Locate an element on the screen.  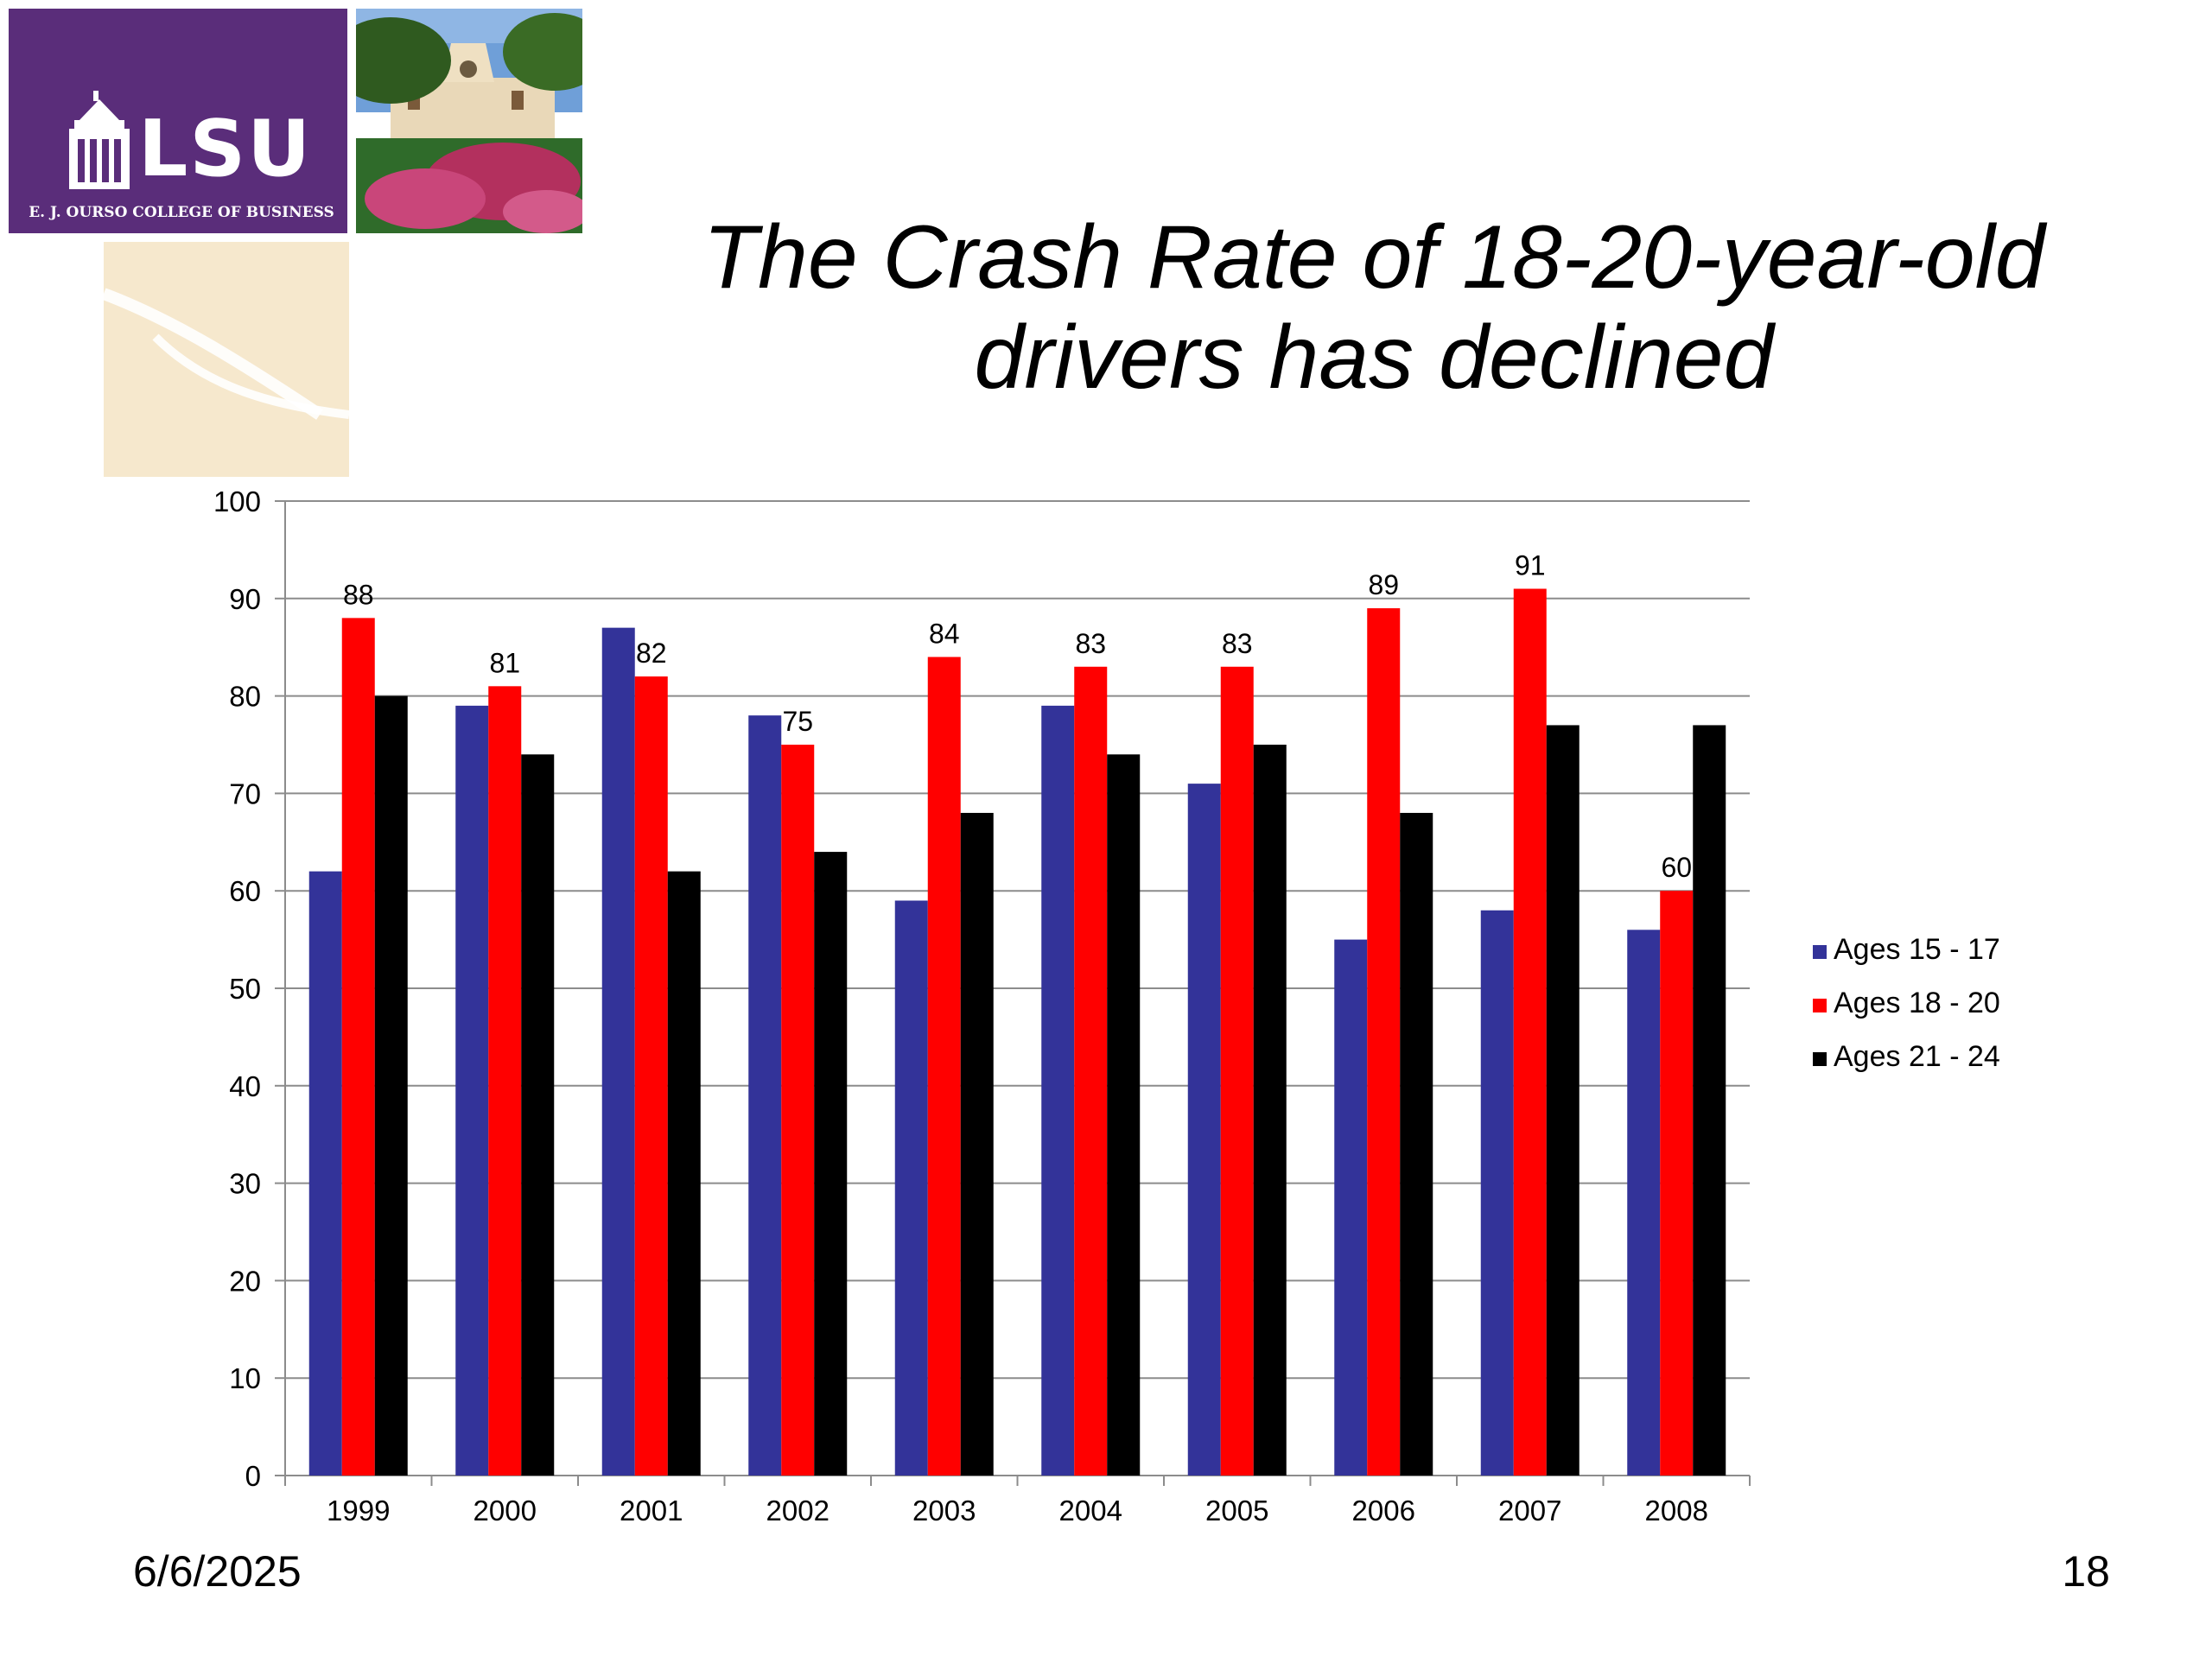
legend-label: Ages 15 - 17 is located at coordinates (1917, 950).